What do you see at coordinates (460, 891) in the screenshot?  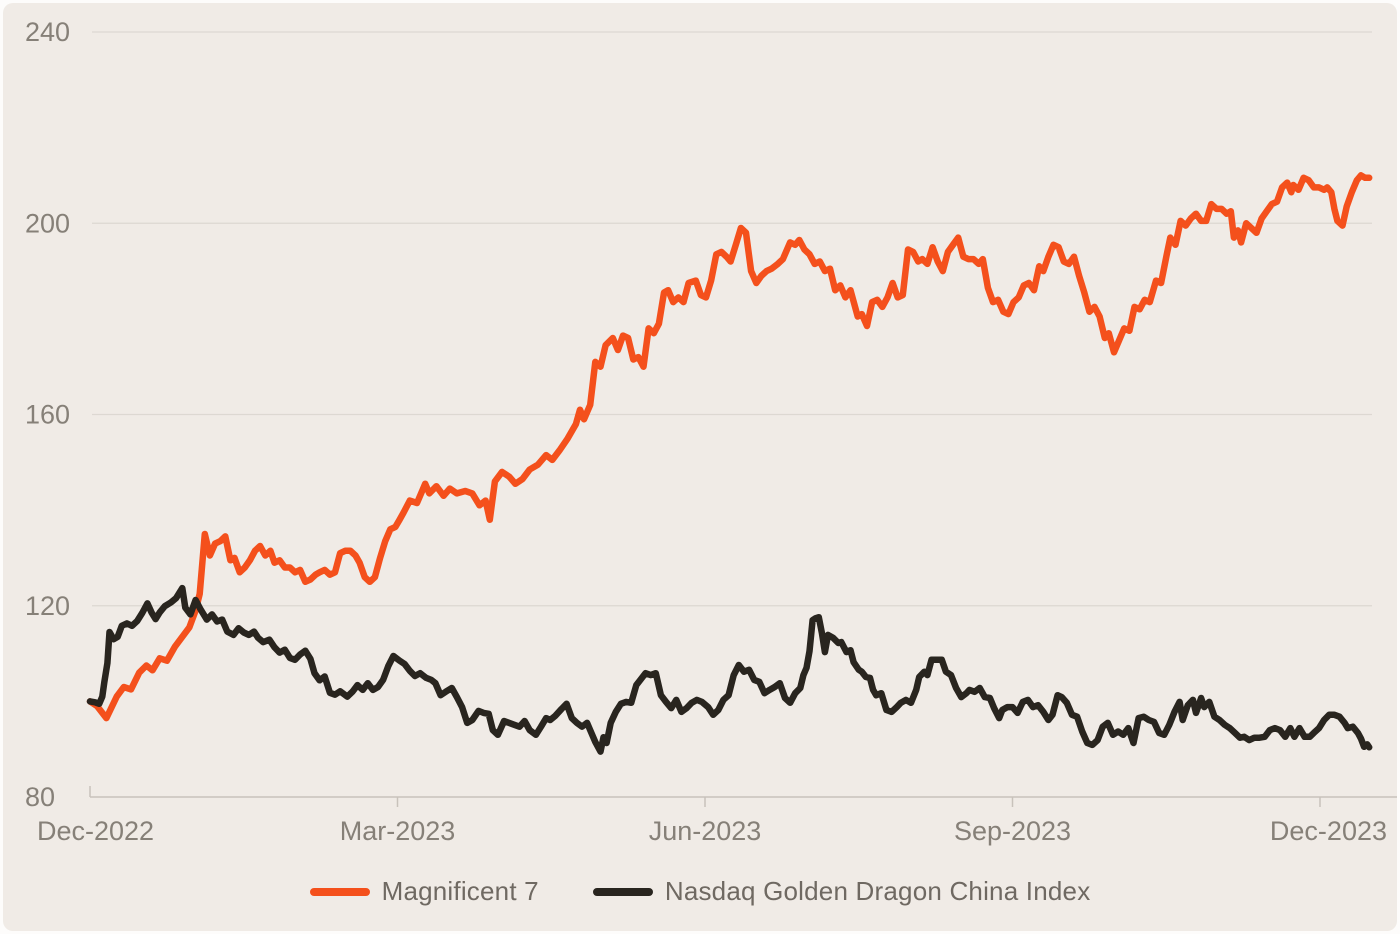 I see `legend-label-magnificent-7: Magnificent 7` at bounding box center [460, 891].